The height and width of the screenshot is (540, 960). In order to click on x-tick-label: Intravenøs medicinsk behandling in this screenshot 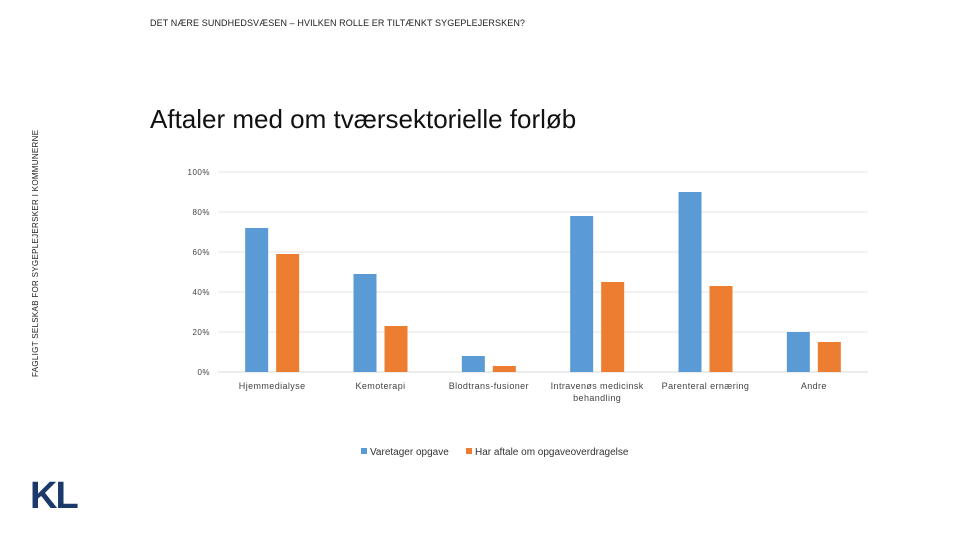, I will do `click(597, 392)`.